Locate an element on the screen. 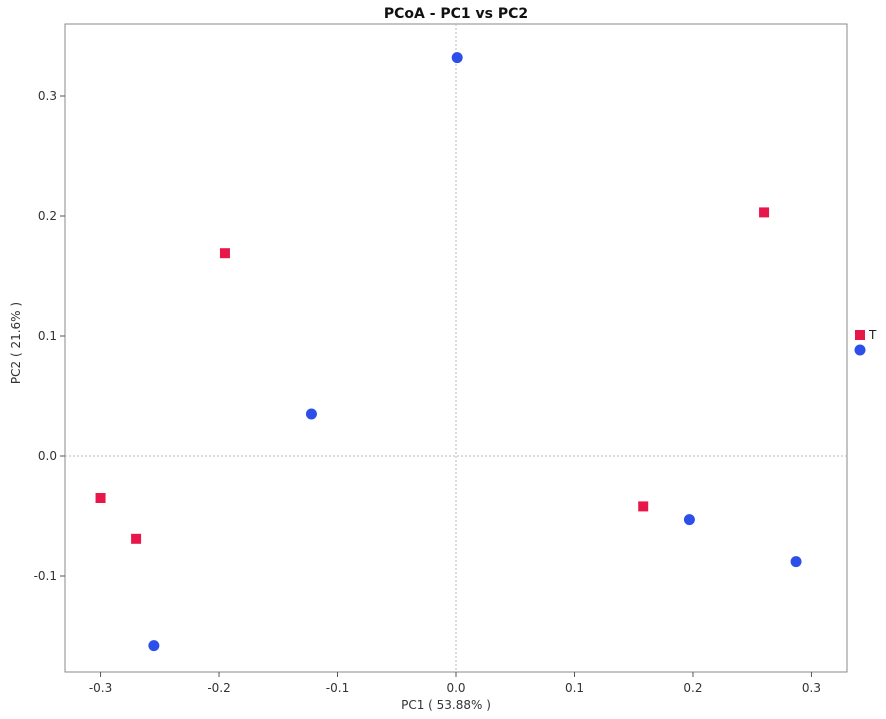 The width and height of the screenshot is (886, 719). y-tick-label: 0.0 is located at coordinates (47, 456).